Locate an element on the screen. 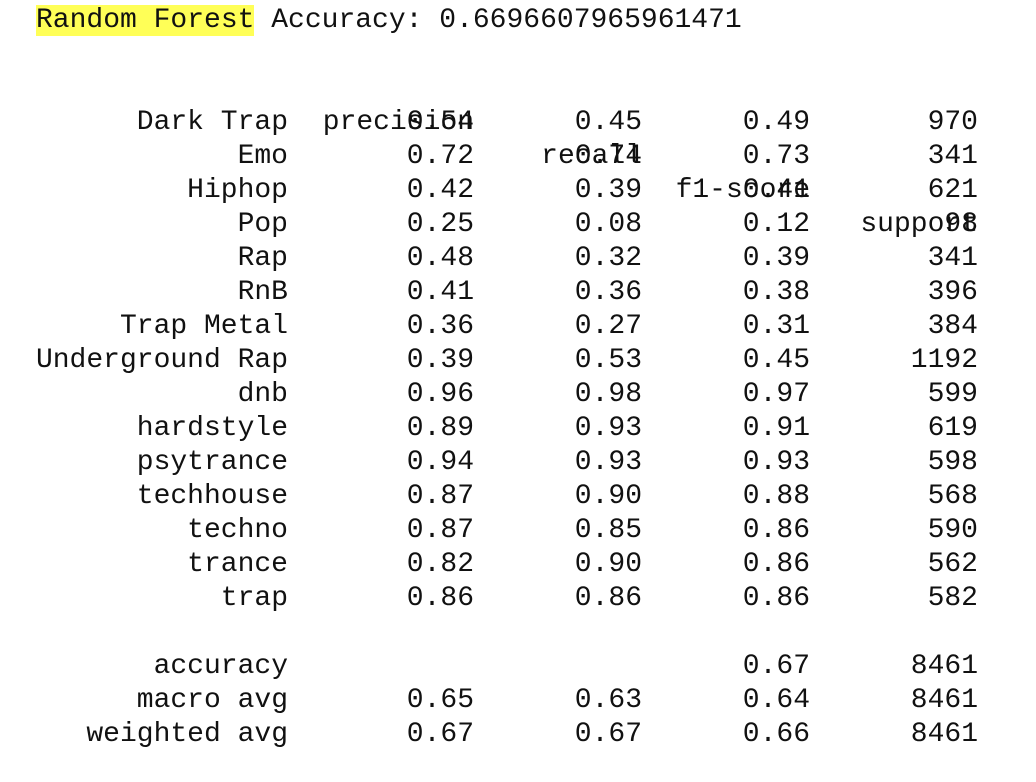  f1-score-value: 0.73 is located at coordinates (776, 156).